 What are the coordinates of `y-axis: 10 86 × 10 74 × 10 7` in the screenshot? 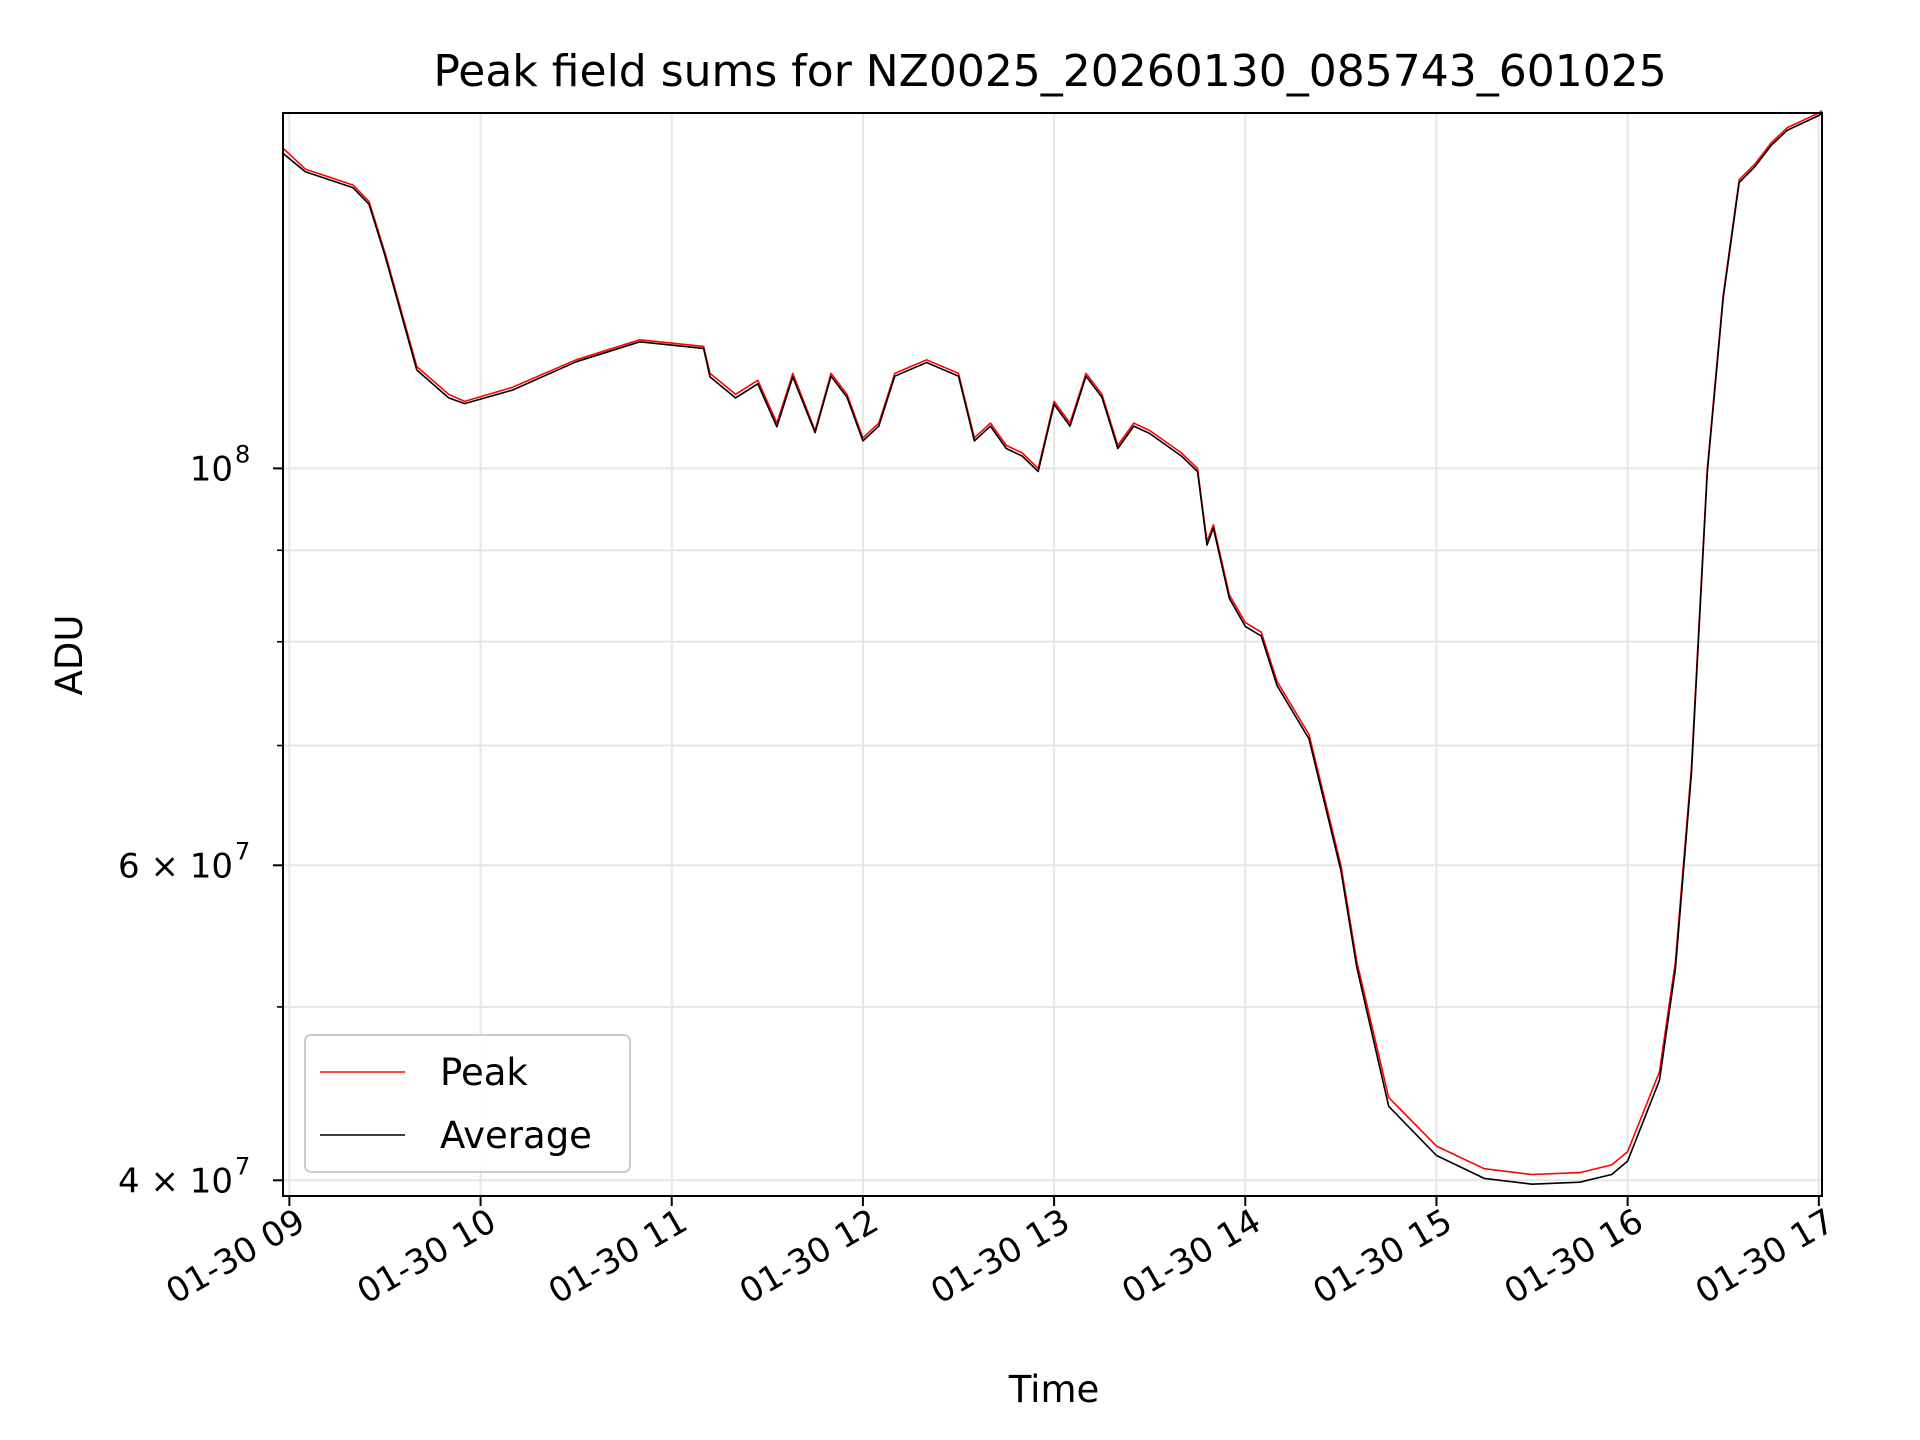 It's located at (200, 820).